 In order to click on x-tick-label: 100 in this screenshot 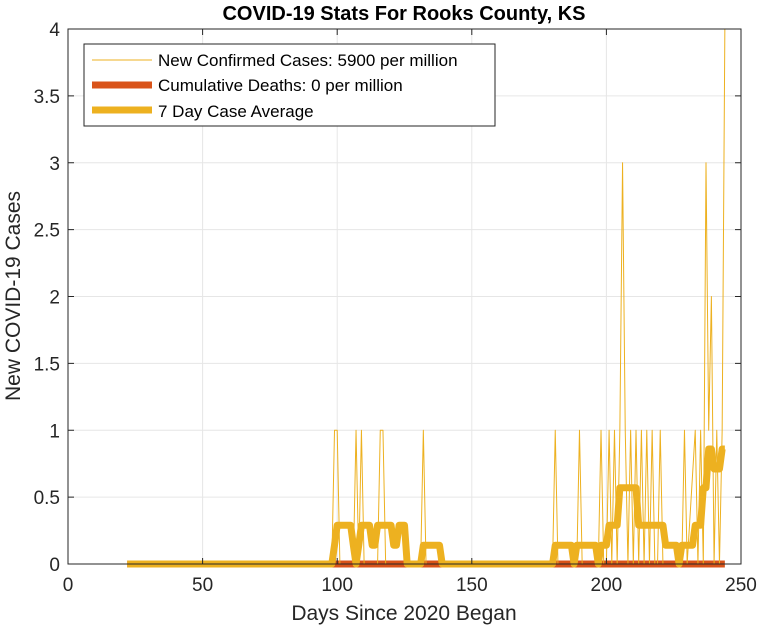, I will do `click(337, 585)`.